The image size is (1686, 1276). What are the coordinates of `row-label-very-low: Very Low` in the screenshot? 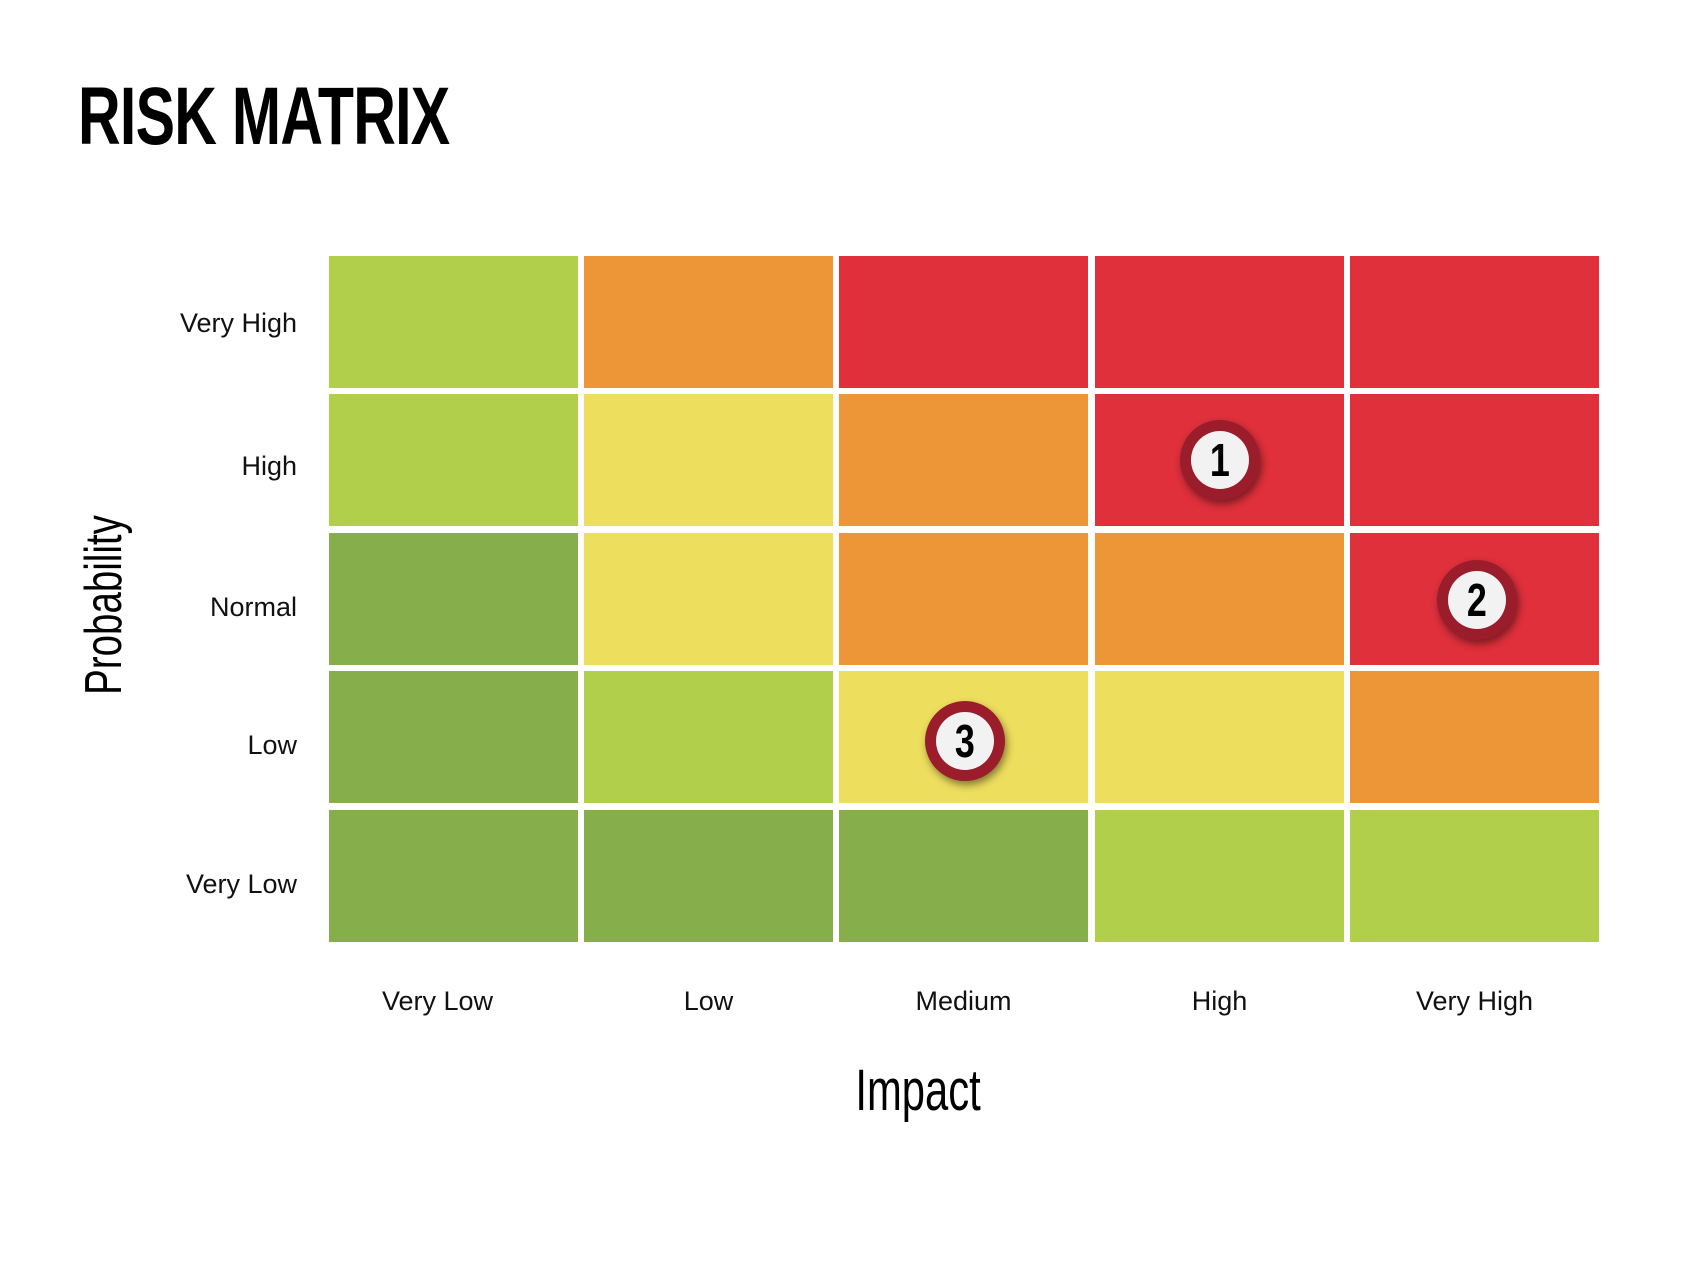 It's located at (241, 884).